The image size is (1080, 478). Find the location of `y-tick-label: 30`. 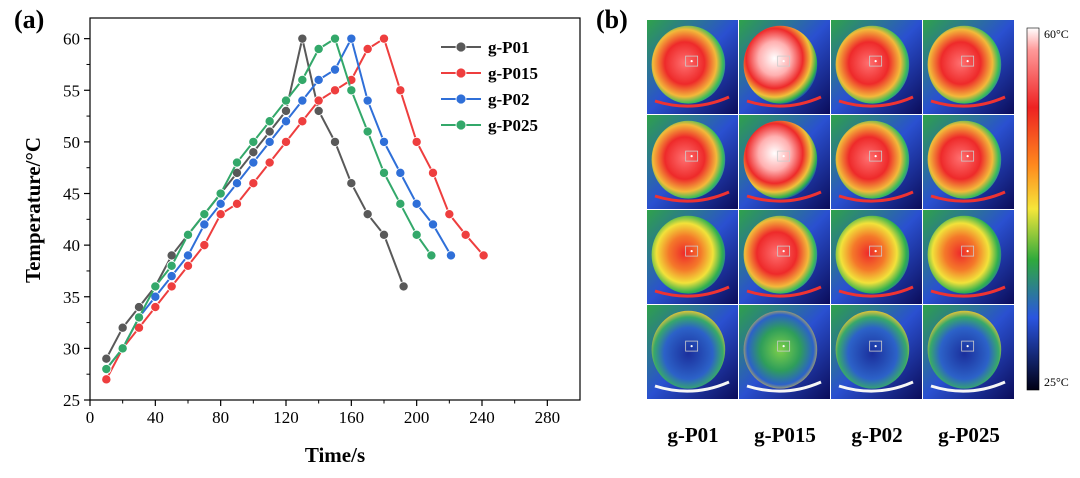

y-tick-label: 30 is located at coordinates (71, 348).